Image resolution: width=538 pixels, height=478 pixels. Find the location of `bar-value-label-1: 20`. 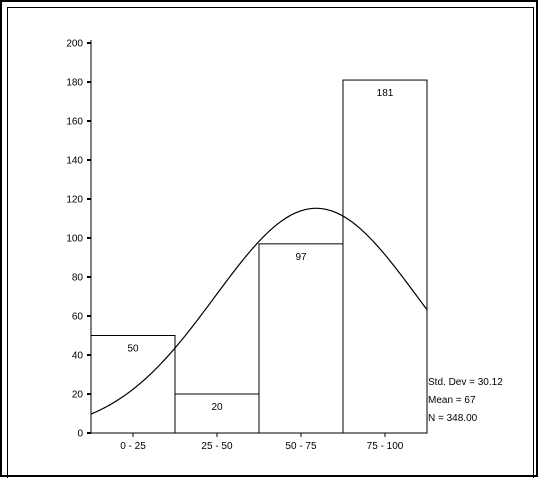

bar-value-label-1: 20 is located at coordinates (217, 407).